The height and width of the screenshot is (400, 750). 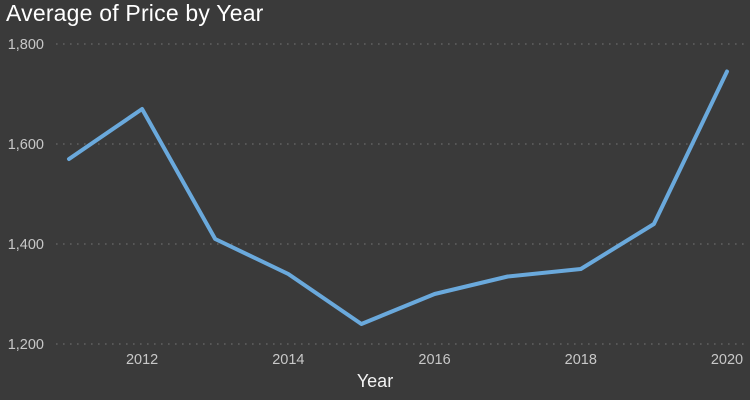 What do you see at coordinates (727, 360) in the screenshot?
I see `x-tick-label: 2020` at bounding box center [727, 360].